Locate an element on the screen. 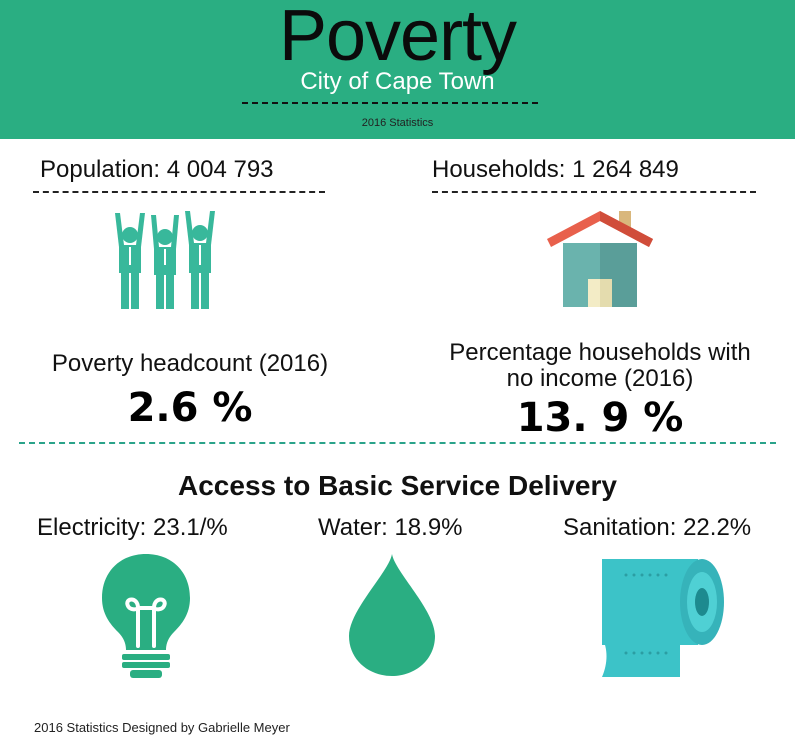 This screenshot has width=795, height=740. section-title: Access to Basic Service Delivery is located at coordinates (397, 485).